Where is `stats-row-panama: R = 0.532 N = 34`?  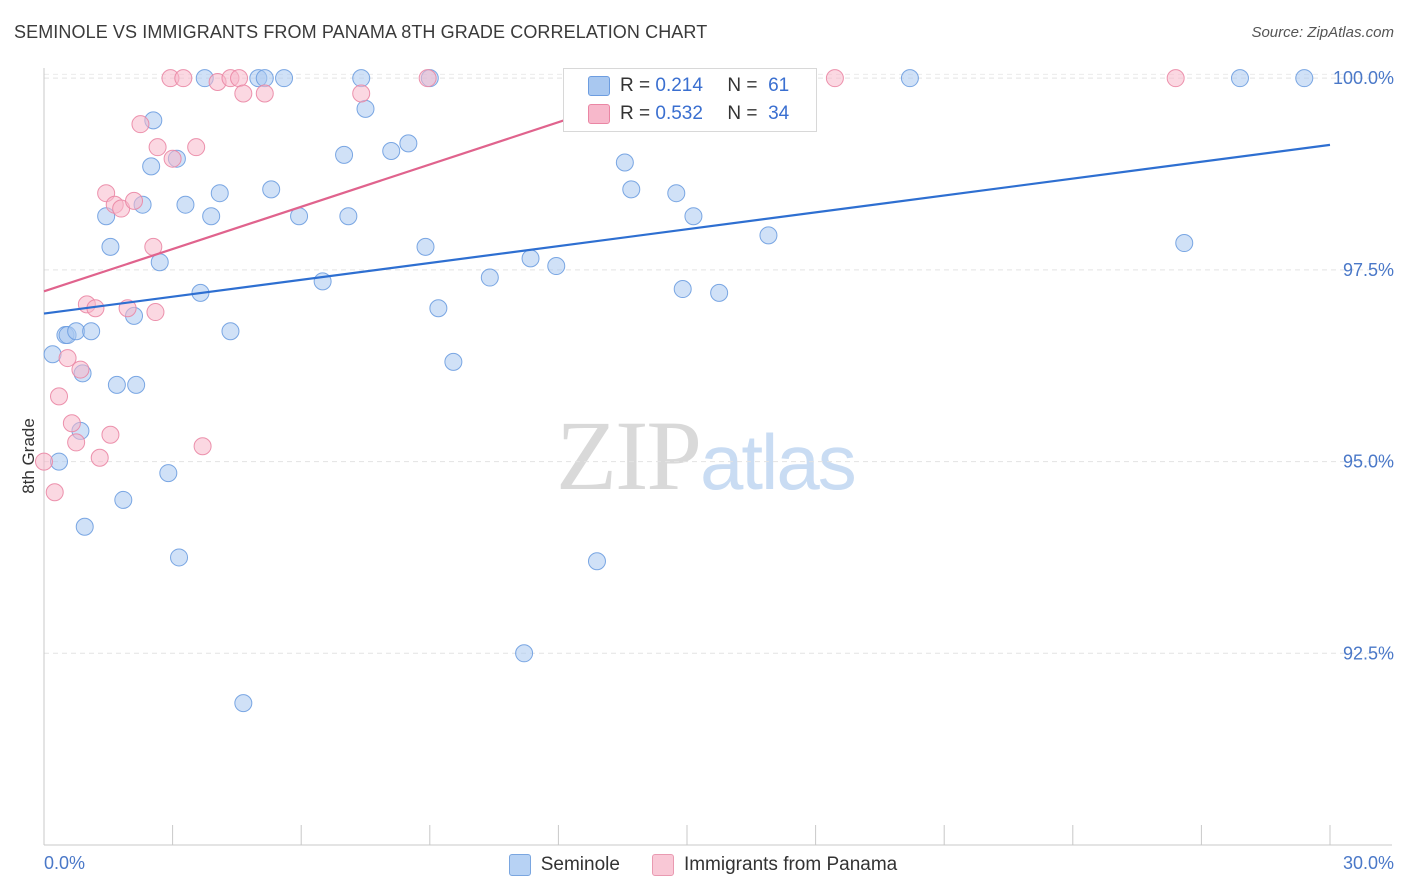 stats-row-panama: R = 0.532 N = 34 is located at coordinates (688, 114).